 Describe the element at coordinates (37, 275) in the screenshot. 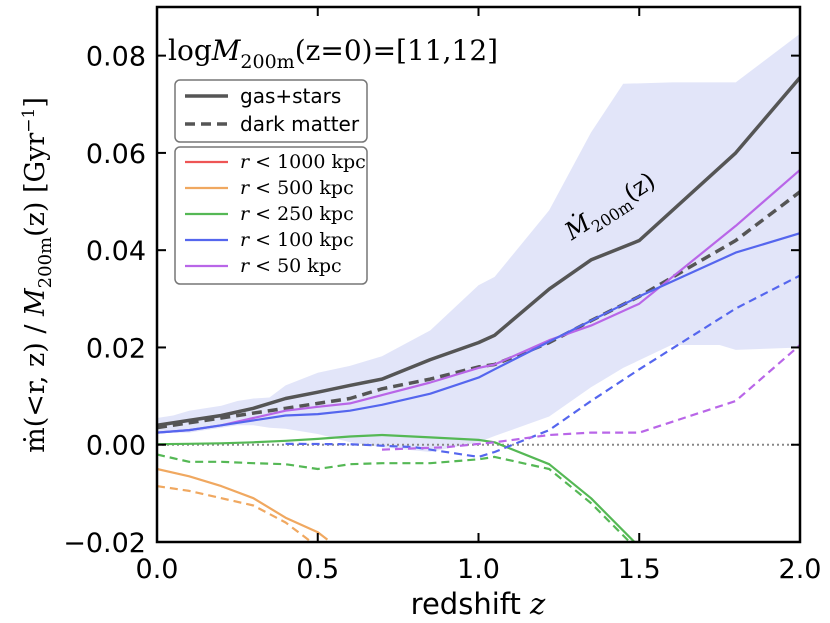

I see `y-axis-label: ṁ(<r, z) / M200m(z) [Gyr−1]` at that location.